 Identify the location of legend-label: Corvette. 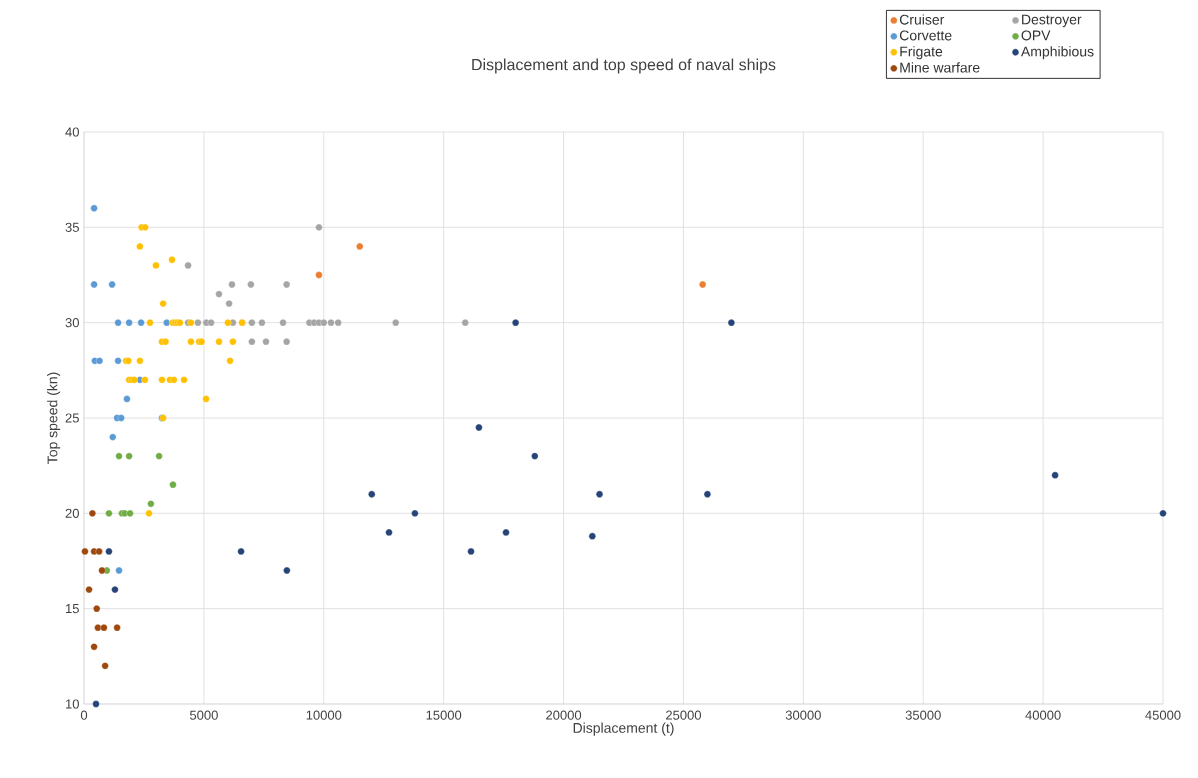
(925, 35).